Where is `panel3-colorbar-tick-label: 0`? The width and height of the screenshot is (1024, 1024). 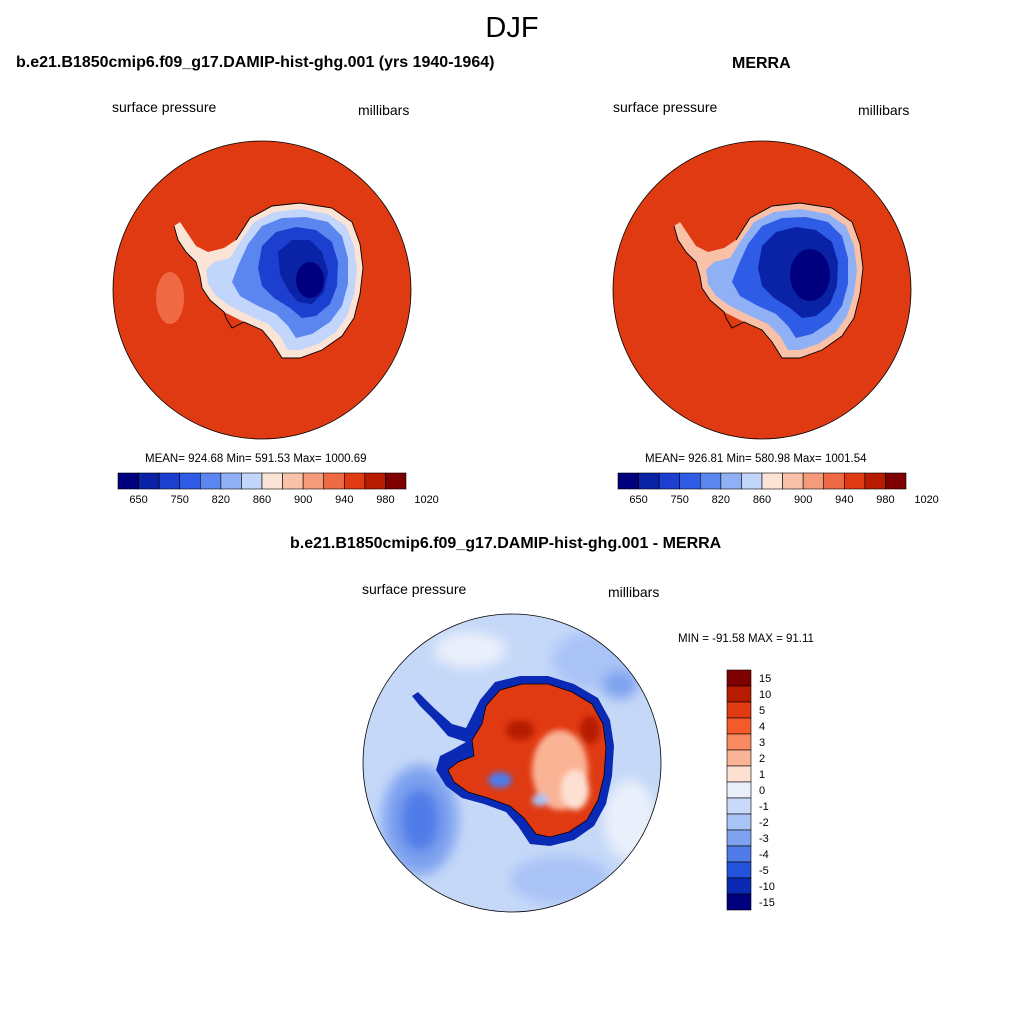 panel3-colorbar-tick-label: 0 is located at coordinates (762, 791).